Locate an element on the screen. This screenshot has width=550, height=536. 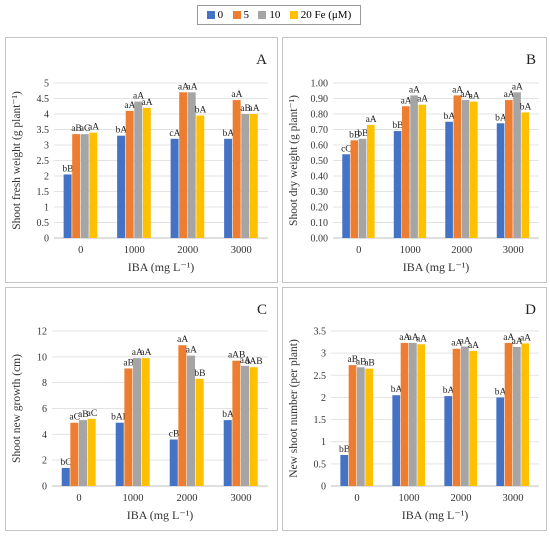
legend-label-0: 0 is located at coordinates (220, 15).